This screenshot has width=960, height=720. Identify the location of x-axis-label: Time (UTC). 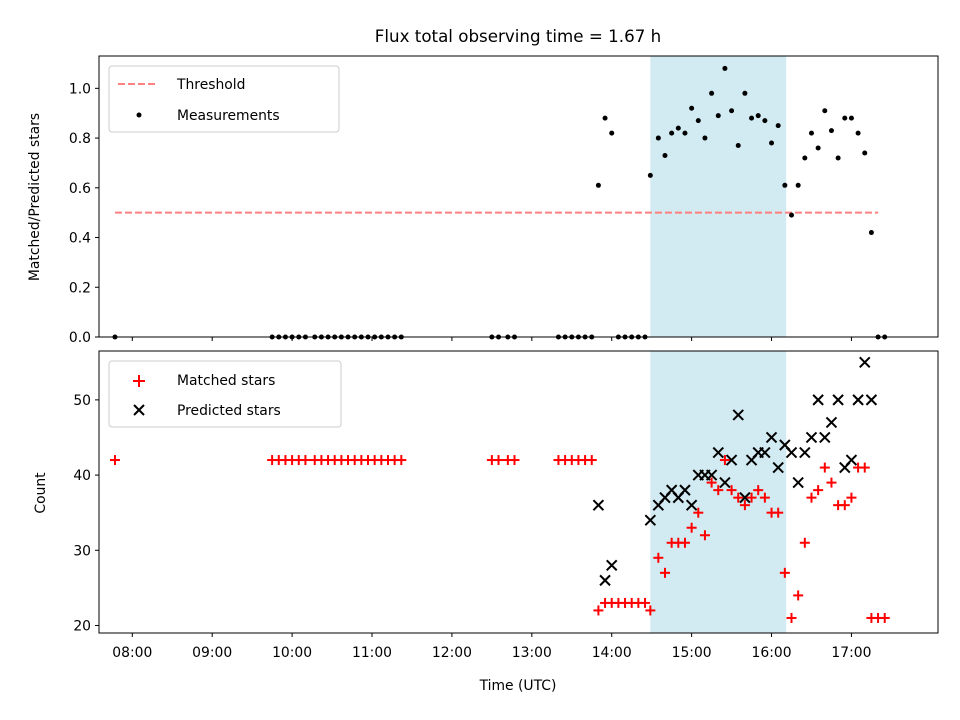
(518, 686).